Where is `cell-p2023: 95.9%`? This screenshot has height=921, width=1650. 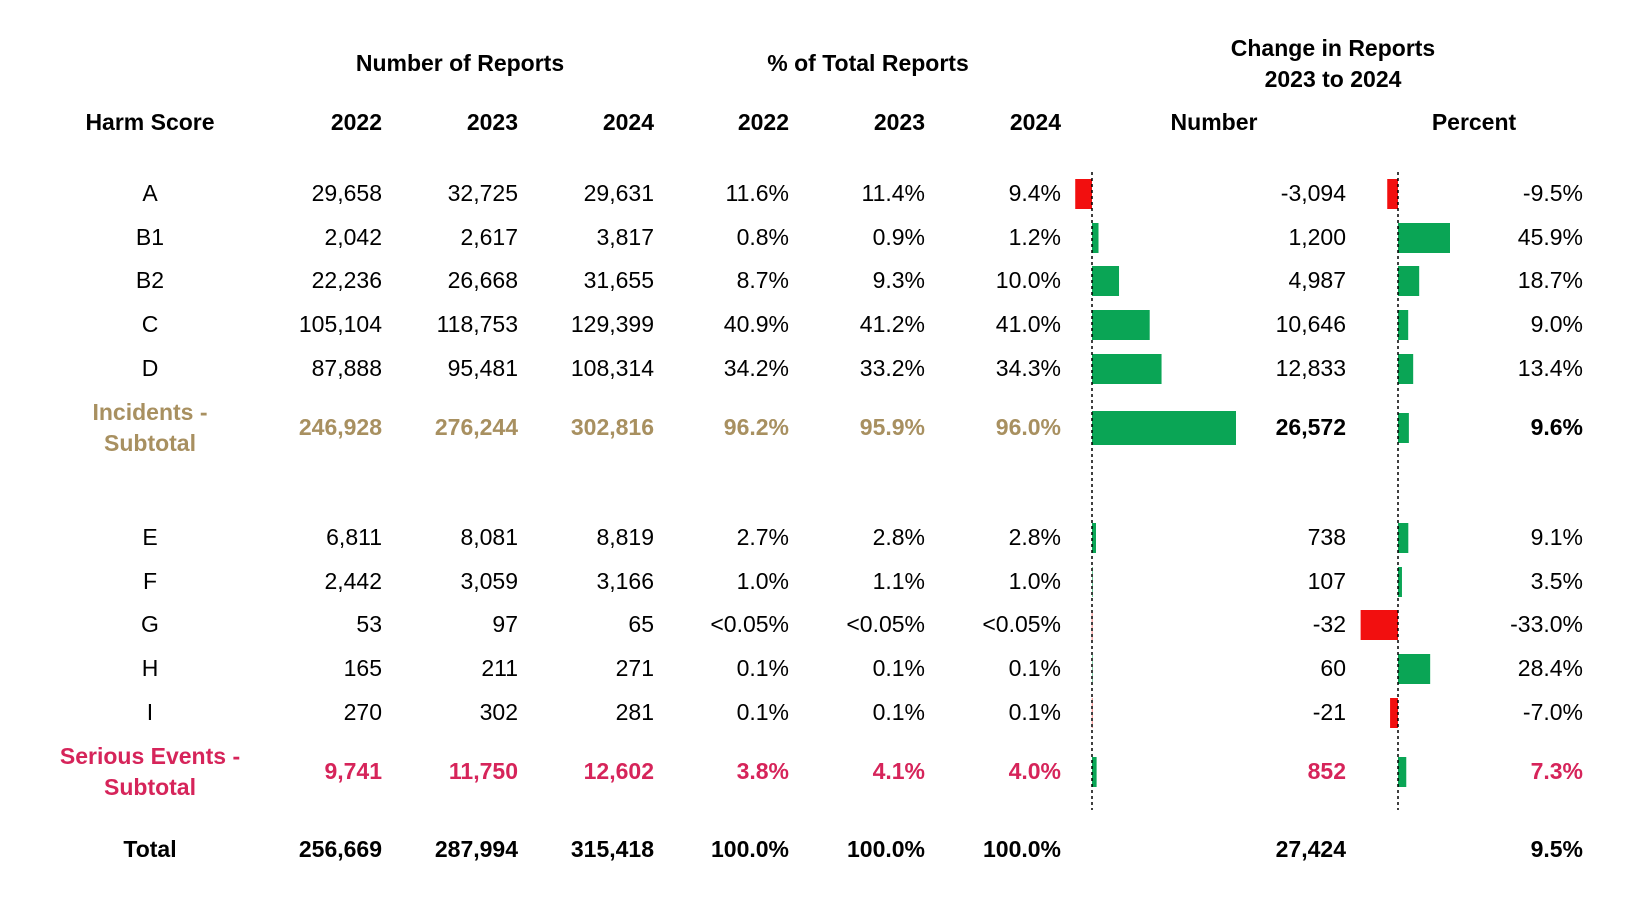 cell-p2023: 95.9% is located at coordinates (892, 427).